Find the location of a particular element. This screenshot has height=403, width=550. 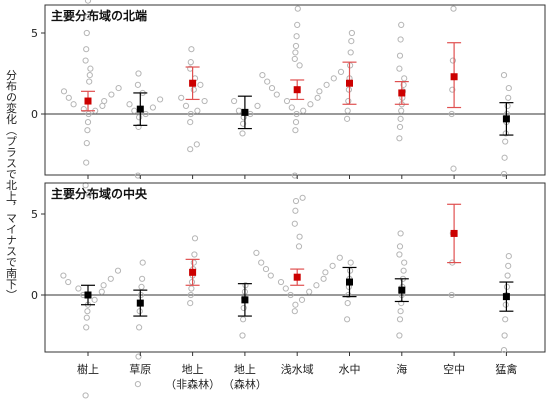

x-category-label: 水中 is located at coordinates (350, 369).